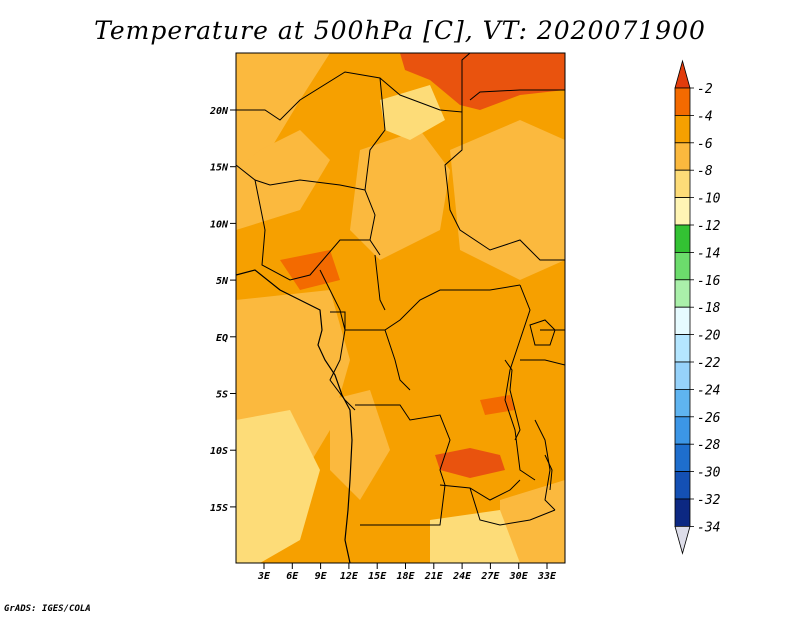  I want to click on boundary-egypt-sudan, so click(517, 95).